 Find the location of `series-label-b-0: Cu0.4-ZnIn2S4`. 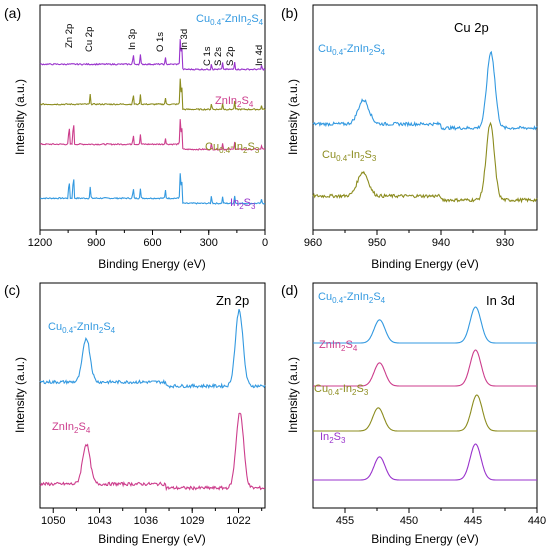

series-label-b-0: Cu0.4-ZnIn2S4 is located at coordinates (352, 50).